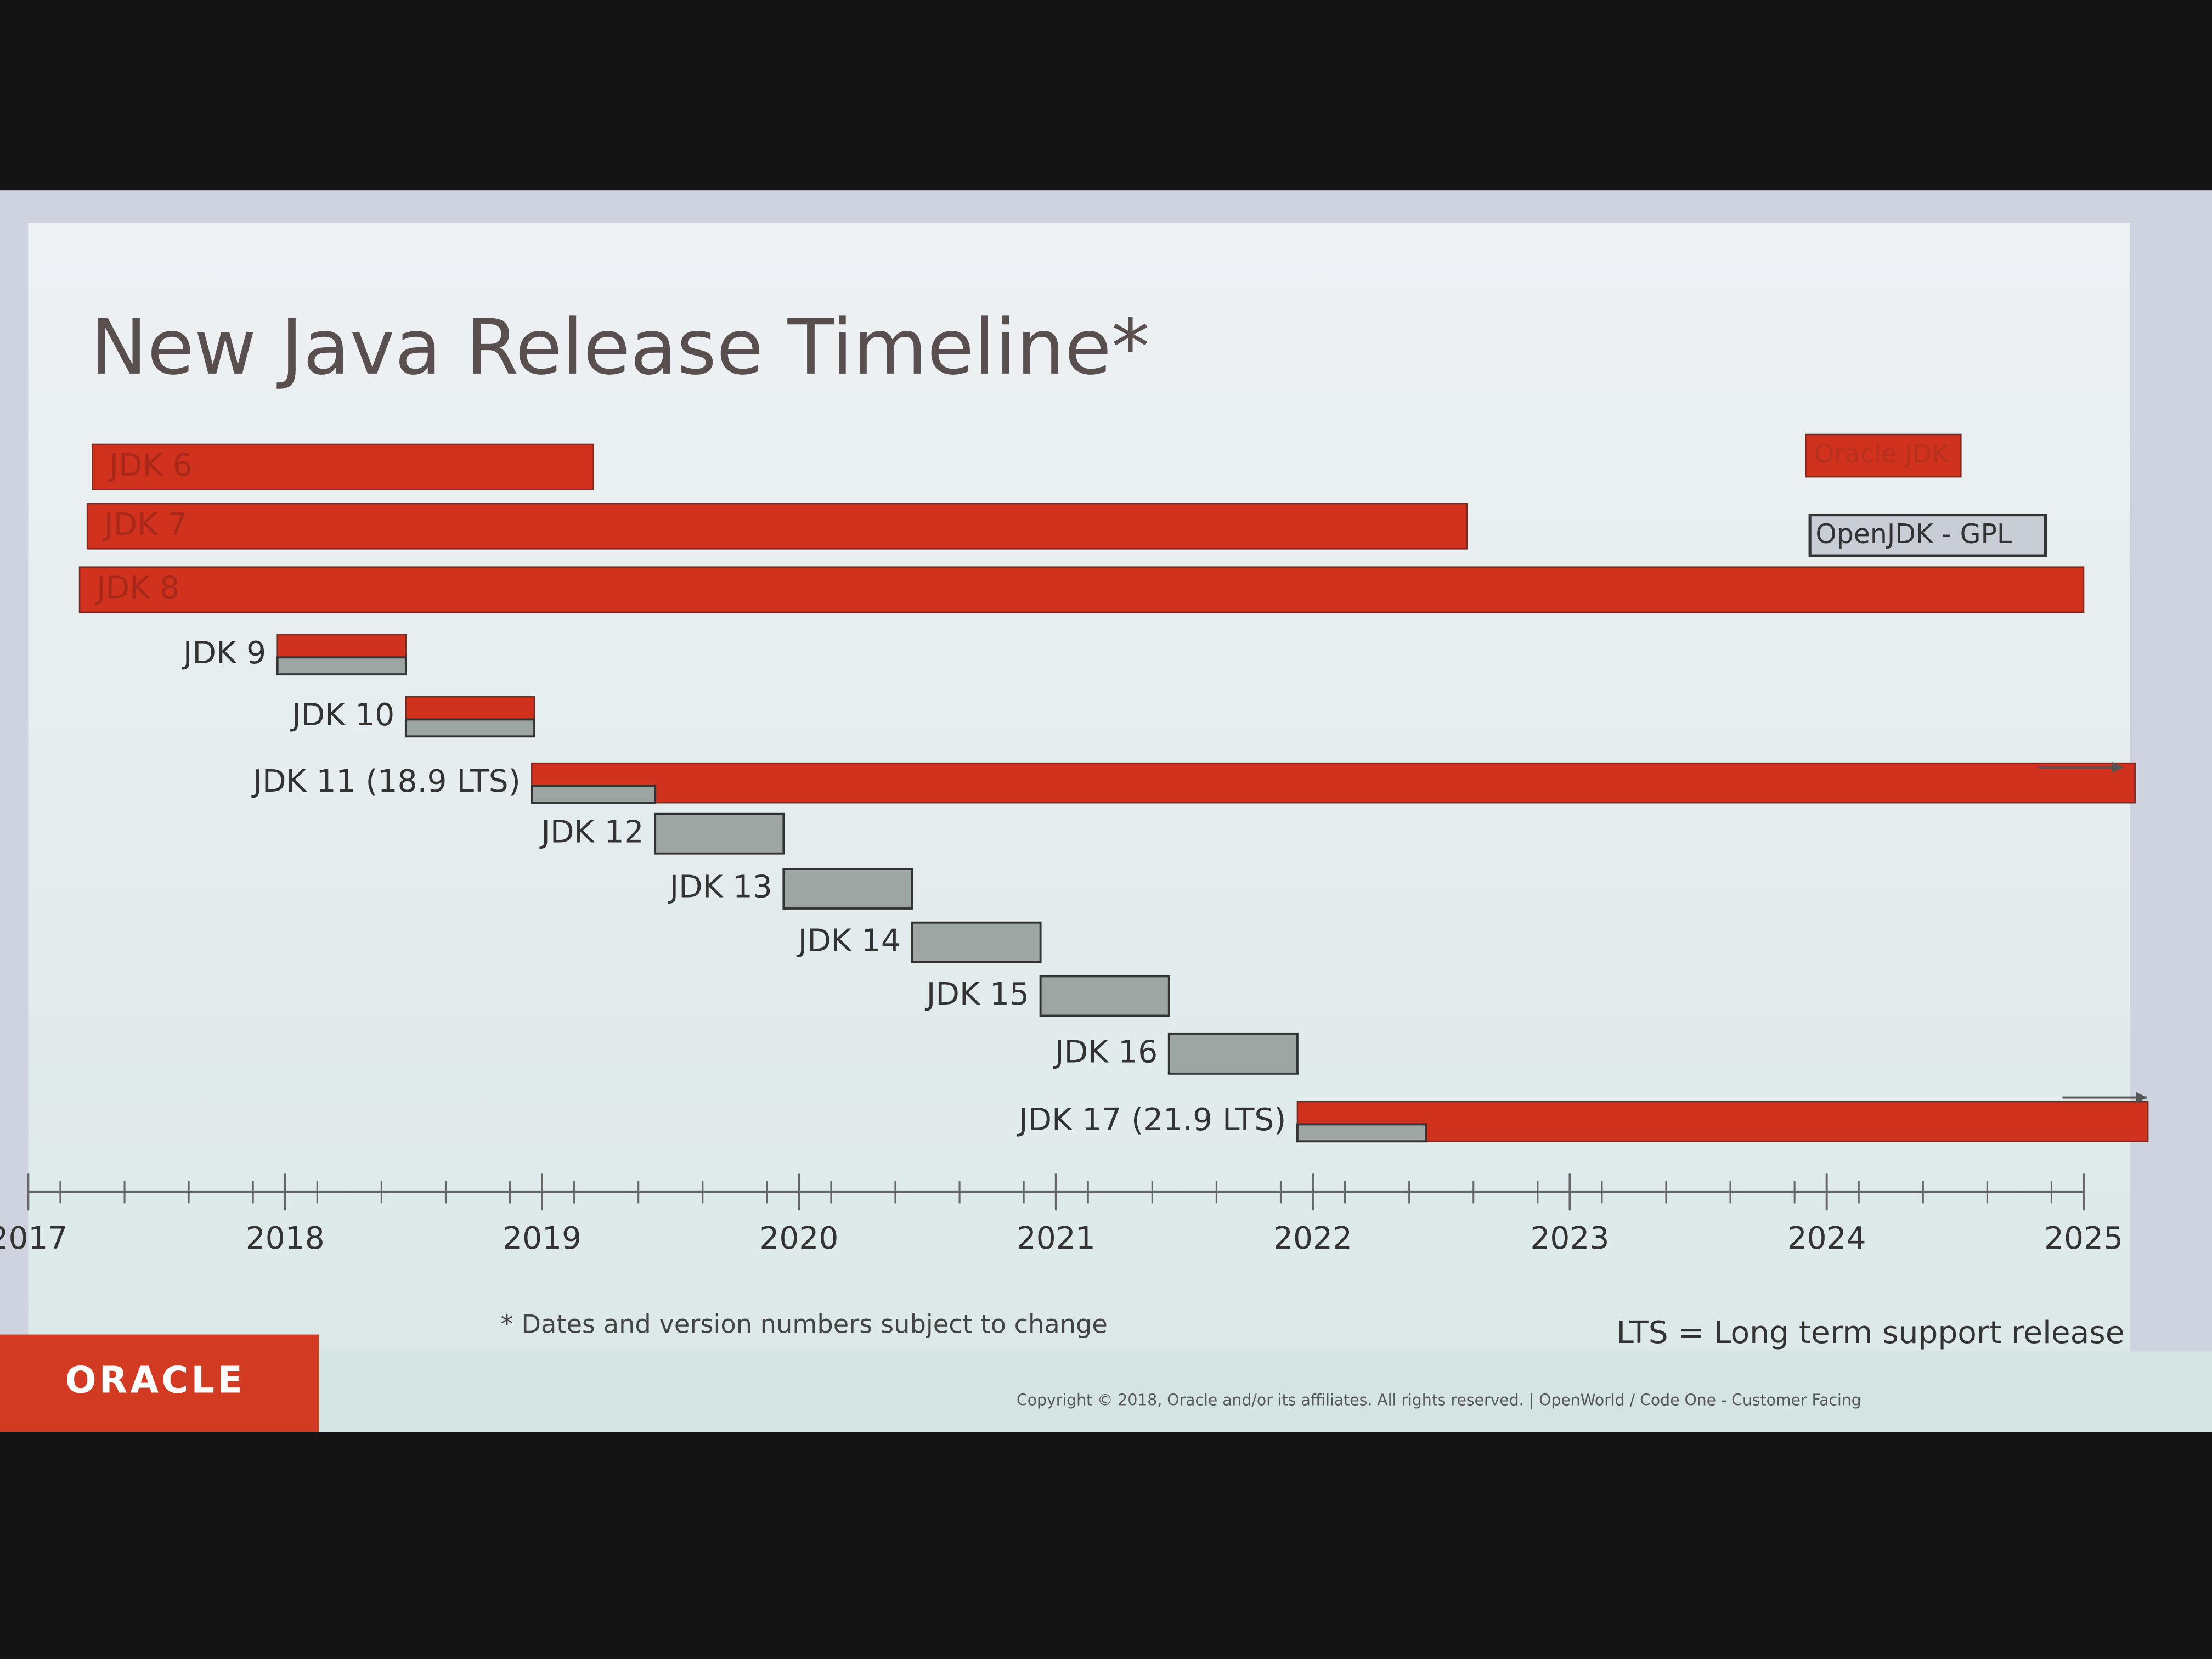  What do you see at coordinates (799, 1238) in the screenshot?
I see `x-tick-label: 2020` at bounding box center [799, 1238].